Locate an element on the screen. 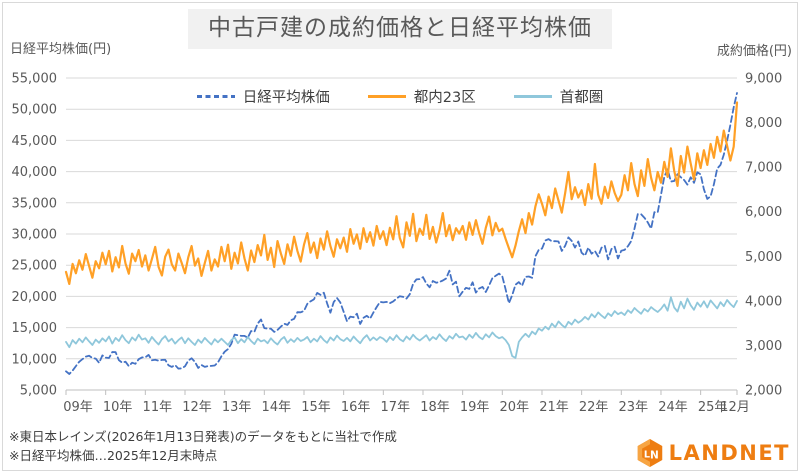  x-axis-tick-label: 16年 is located at coordinates (356, 407).